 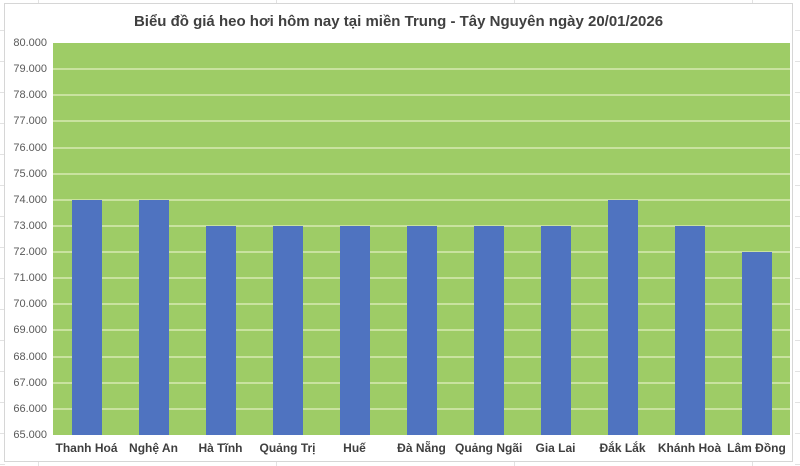 What do you see at coordinates (622, 448) in the screenshot?
I see `x-axis-category-label: Đắk Lắk` at bounding box center [622, 448].